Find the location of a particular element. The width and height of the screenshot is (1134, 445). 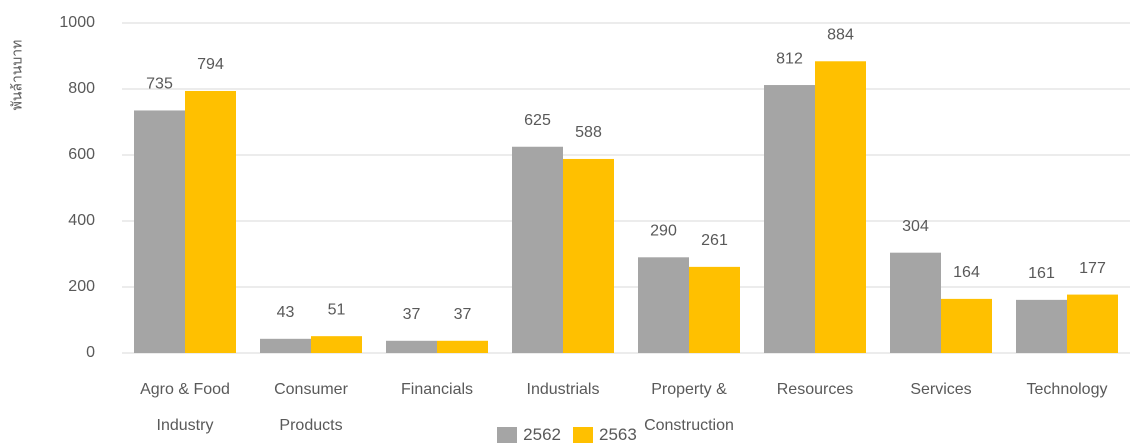

y-tick-label: 0 is located at coordinates (90, 352).